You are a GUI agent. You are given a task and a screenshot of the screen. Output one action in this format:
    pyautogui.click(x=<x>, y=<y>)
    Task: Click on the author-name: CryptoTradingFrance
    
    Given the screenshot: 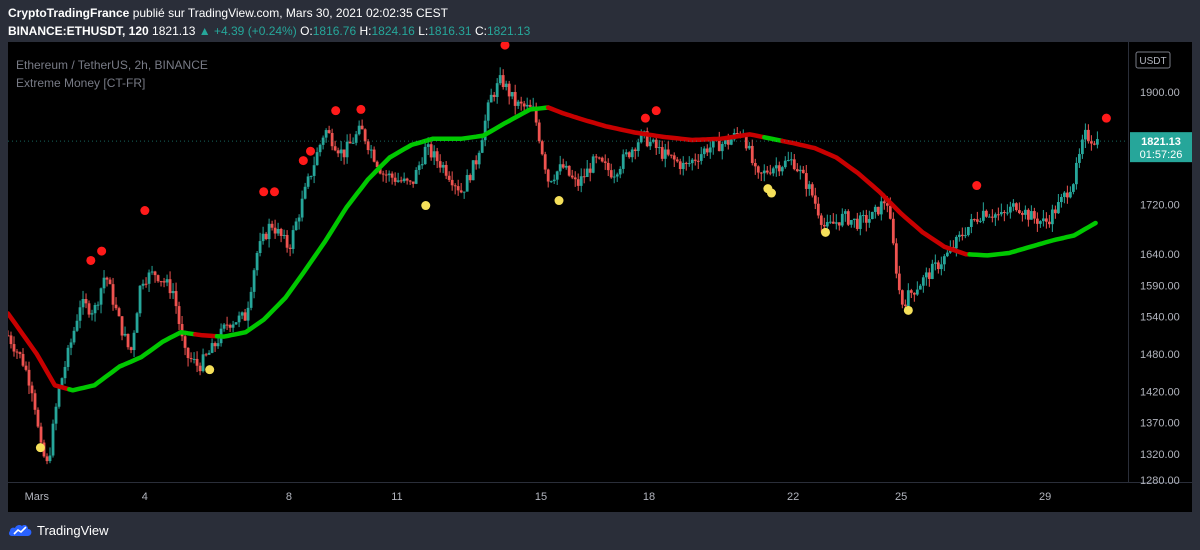 What is the action you would take?
    pyautogui.click(x=69, y=13)
    